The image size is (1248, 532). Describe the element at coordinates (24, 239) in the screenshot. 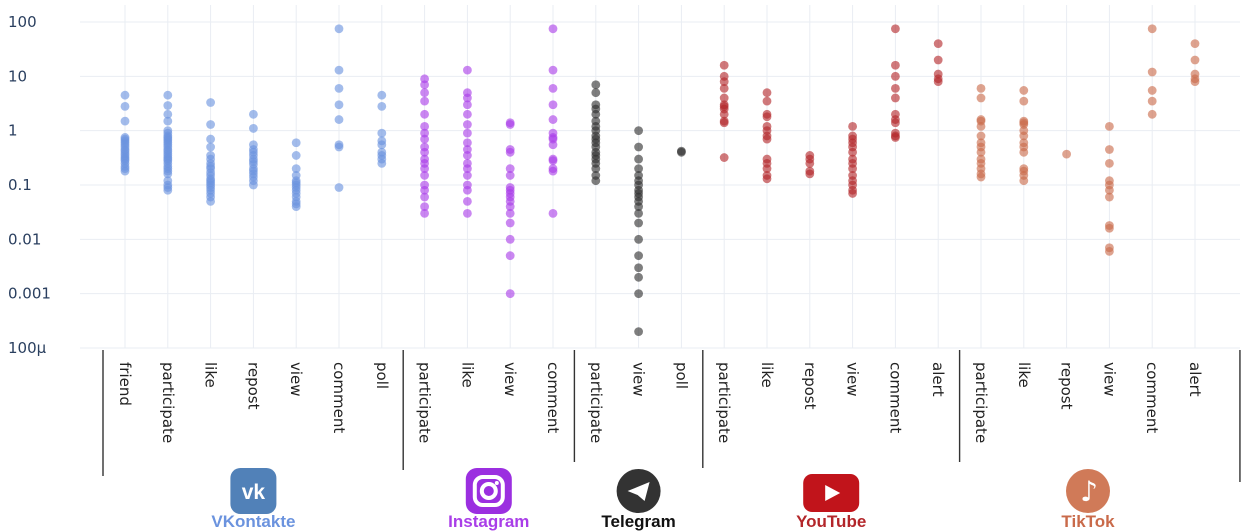

I see `y-tick-label: 0.01` at that location.